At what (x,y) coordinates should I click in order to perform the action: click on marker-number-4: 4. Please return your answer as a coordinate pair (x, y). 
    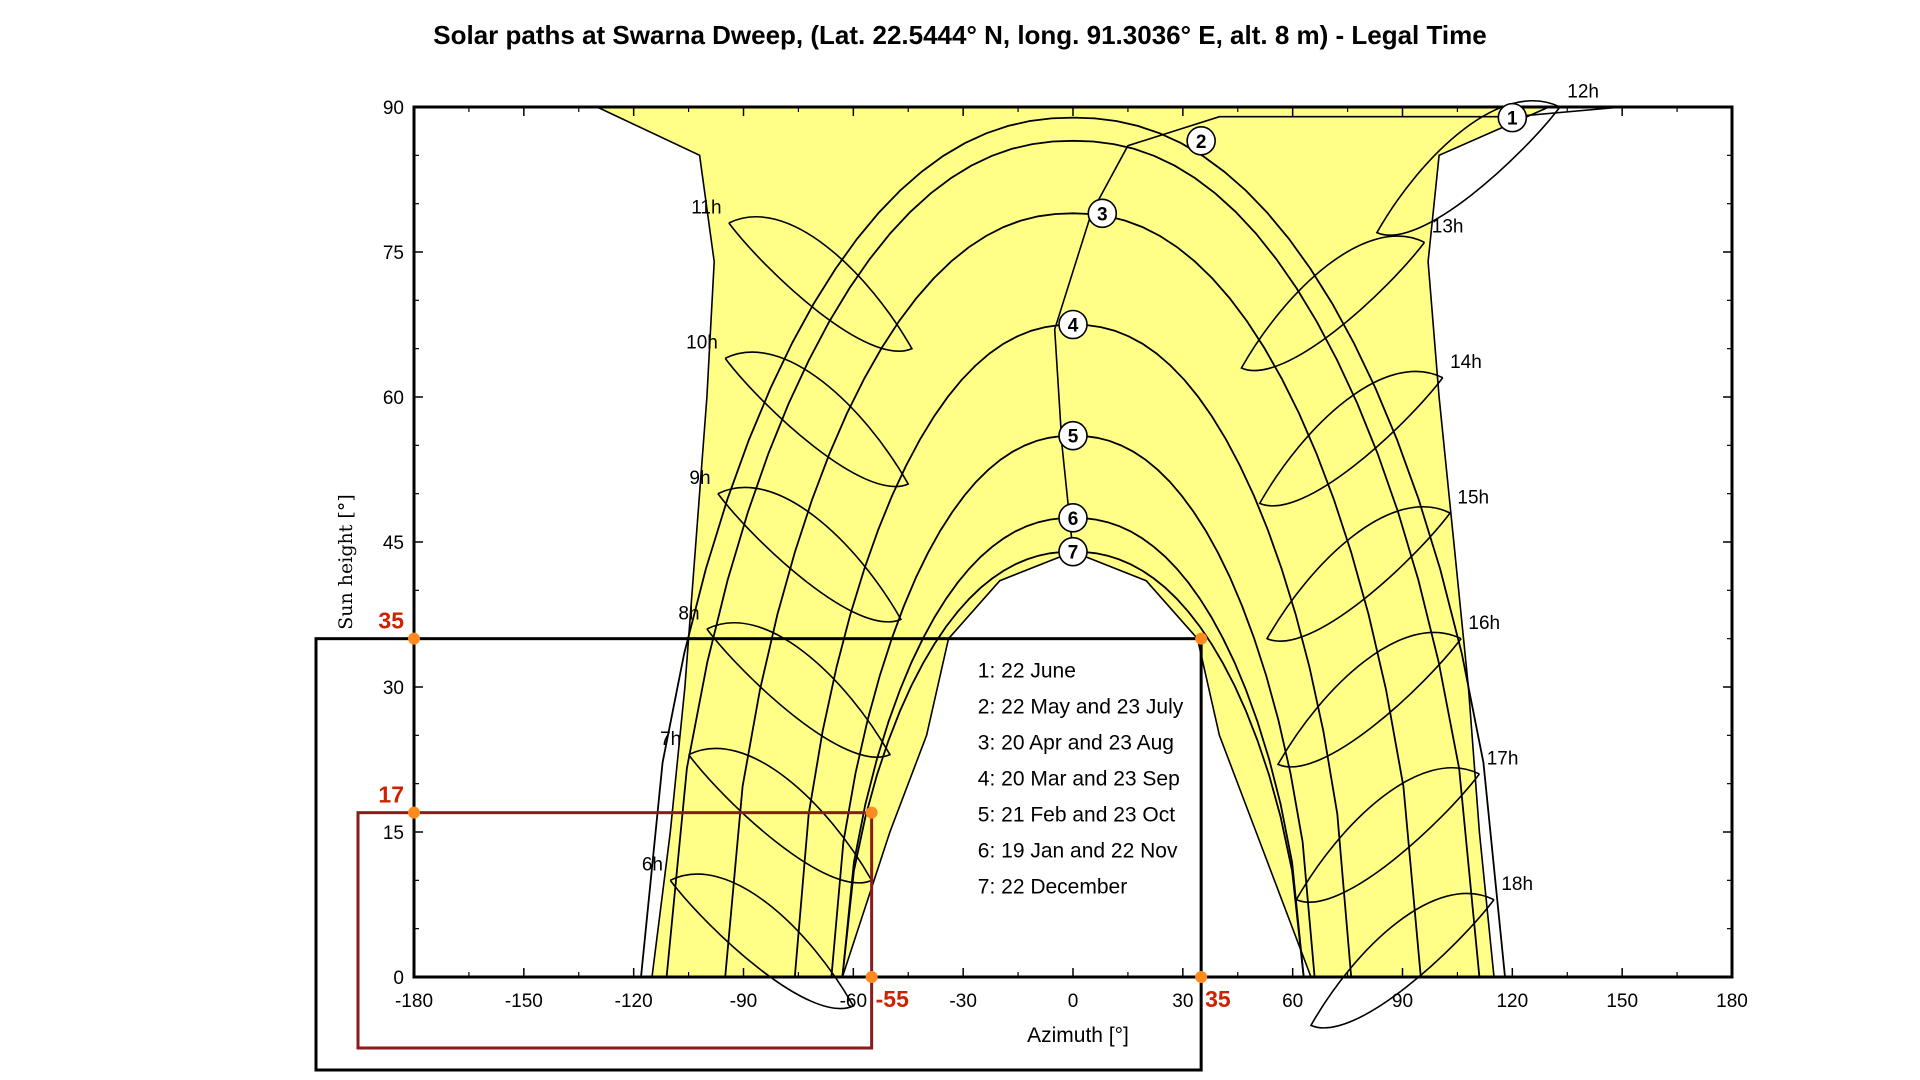
    Looking at the image, I should click on (1073, 326).